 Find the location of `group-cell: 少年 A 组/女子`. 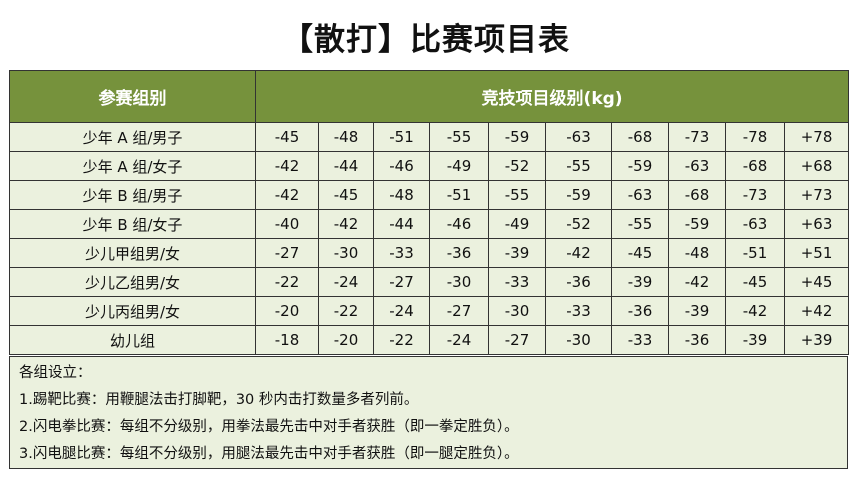

group-cell: 少年 A 组/女子 is located at coordinates (132, 166).